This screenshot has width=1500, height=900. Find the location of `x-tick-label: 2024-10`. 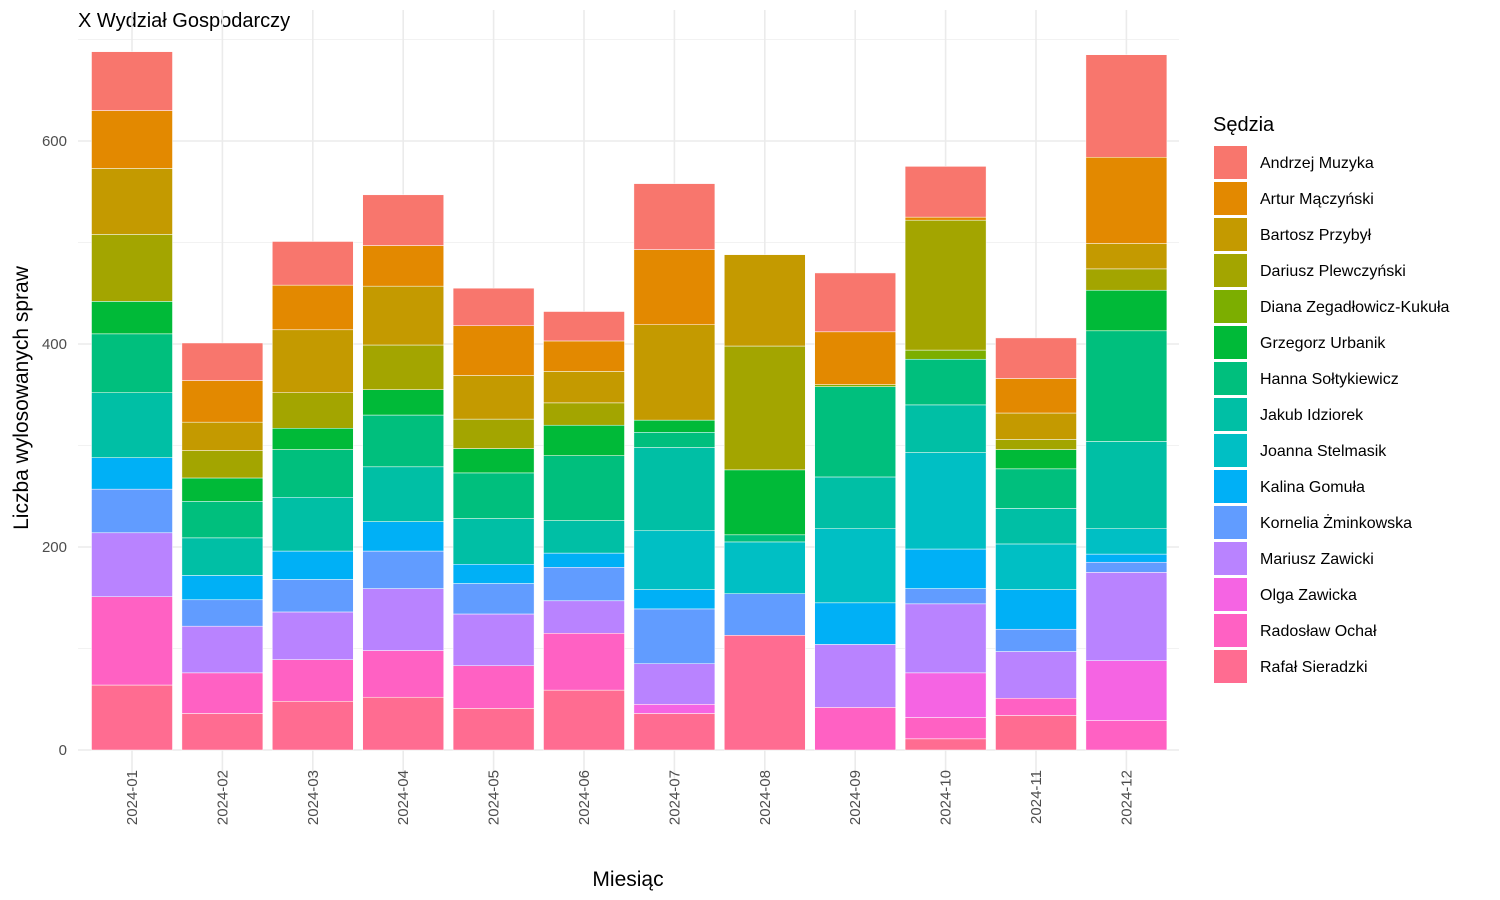

x-tick-label: 2024-10 is located at coordinates (946, 797).